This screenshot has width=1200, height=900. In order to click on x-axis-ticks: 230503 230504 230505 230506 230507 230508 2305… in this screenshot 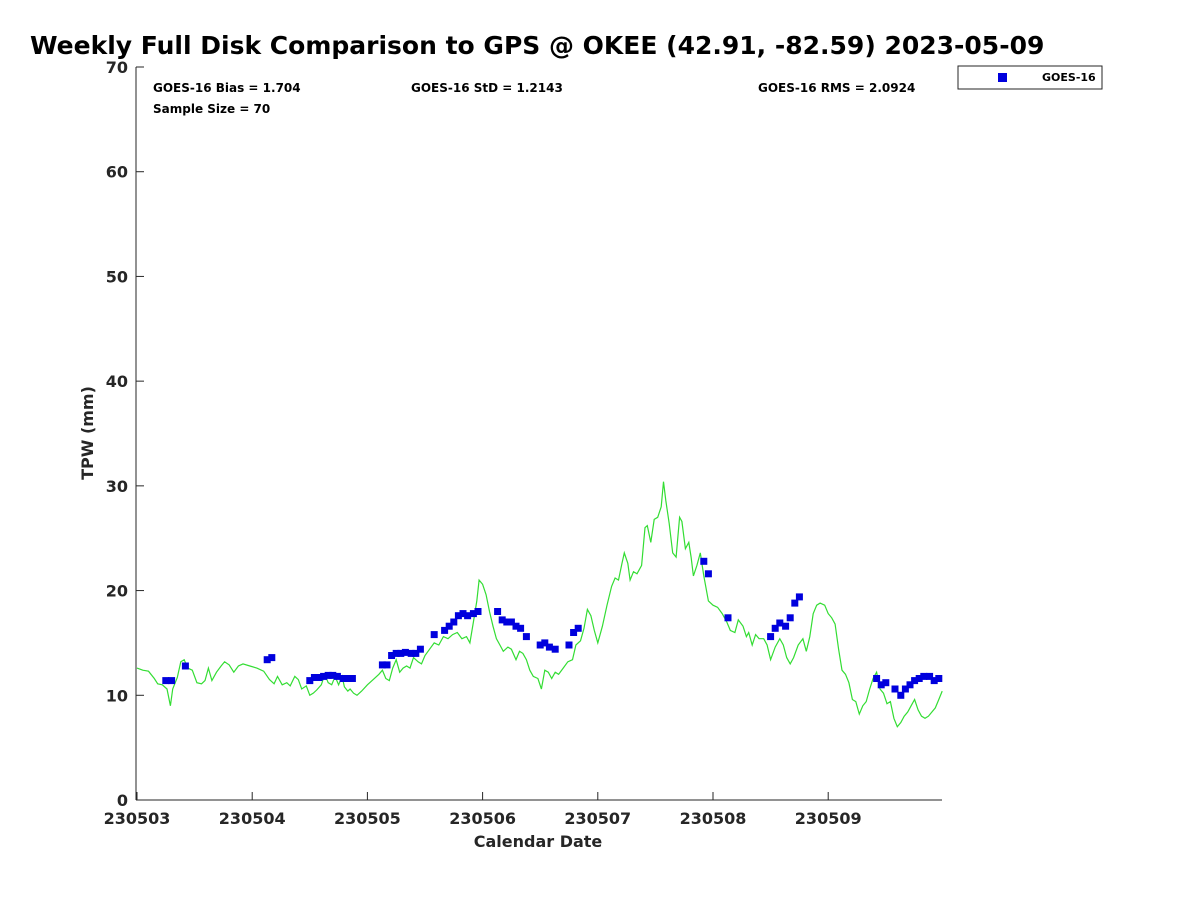, I will do `click(483, 810)`.